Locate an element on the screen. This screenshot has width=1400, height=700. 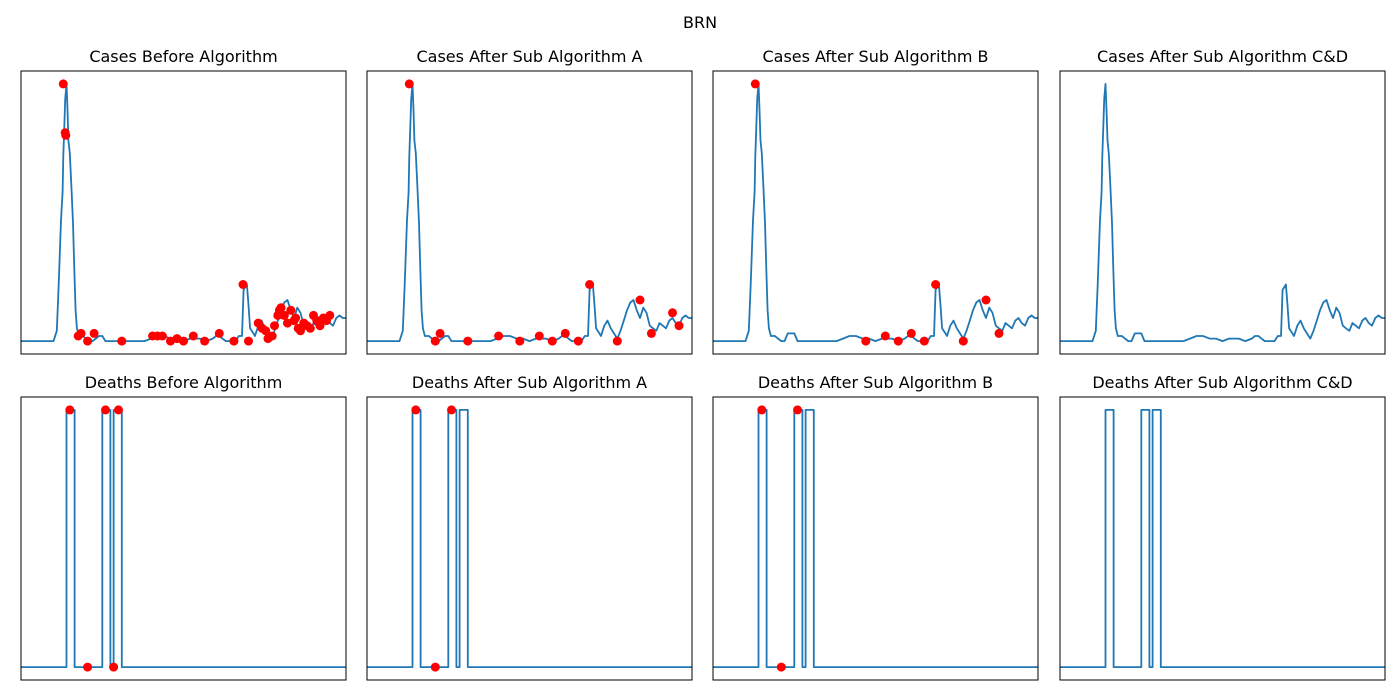
subplot-cases: Cases Before Algorithm is located at coordinates (183, 201).